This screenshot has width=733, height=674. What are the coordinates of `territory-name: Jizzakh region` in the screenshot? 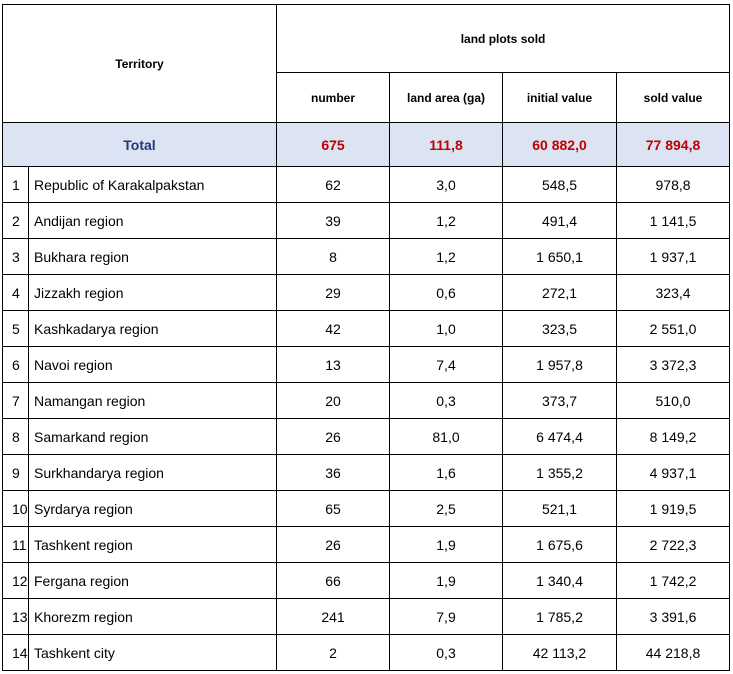 It's located at (152, 292).